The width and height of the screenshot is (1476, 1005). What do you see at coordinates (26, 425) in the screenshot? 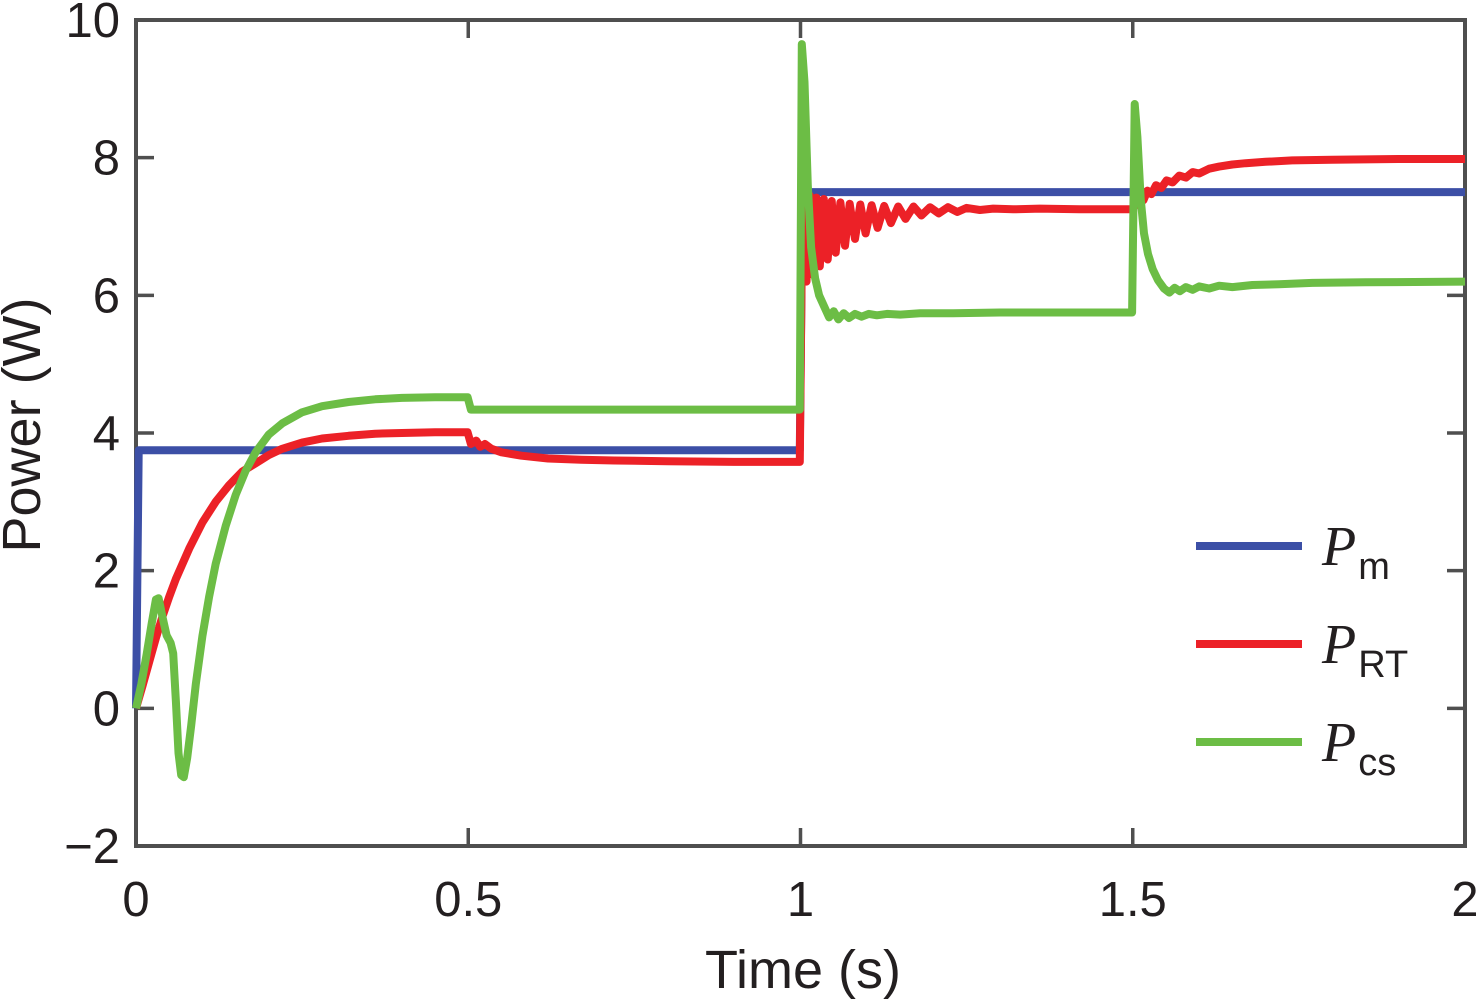
I see `y-axis-title: Power (W)` at bounding box center [26, 425].